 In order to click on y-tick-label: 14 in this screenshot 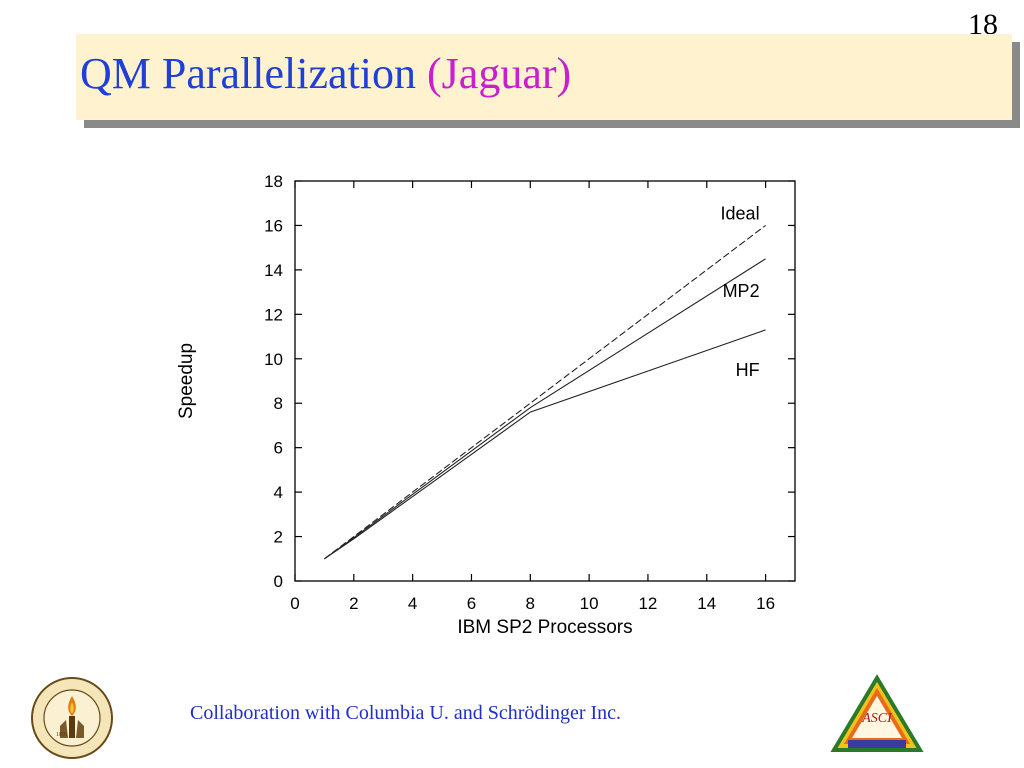, I will do `click(273, 270)`.